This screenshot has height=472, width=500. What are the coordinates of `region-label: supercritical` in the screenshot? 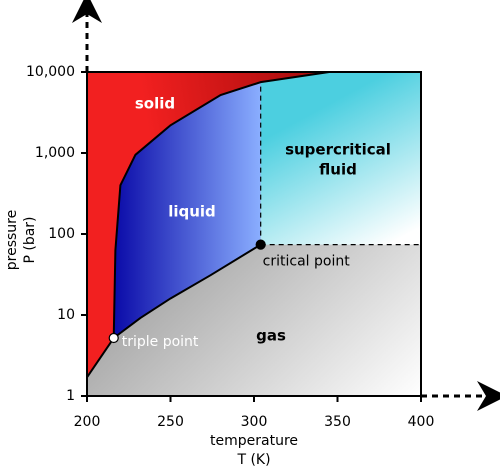 It's located at (338, 150).